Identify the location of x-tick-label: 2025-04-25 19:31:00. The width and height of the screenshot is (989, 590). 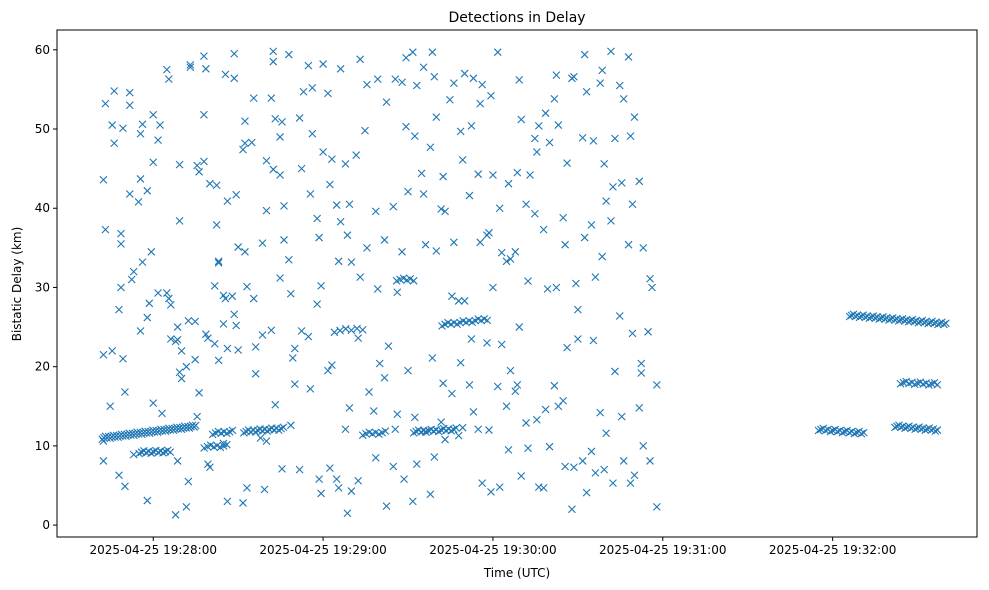
(662, 550).